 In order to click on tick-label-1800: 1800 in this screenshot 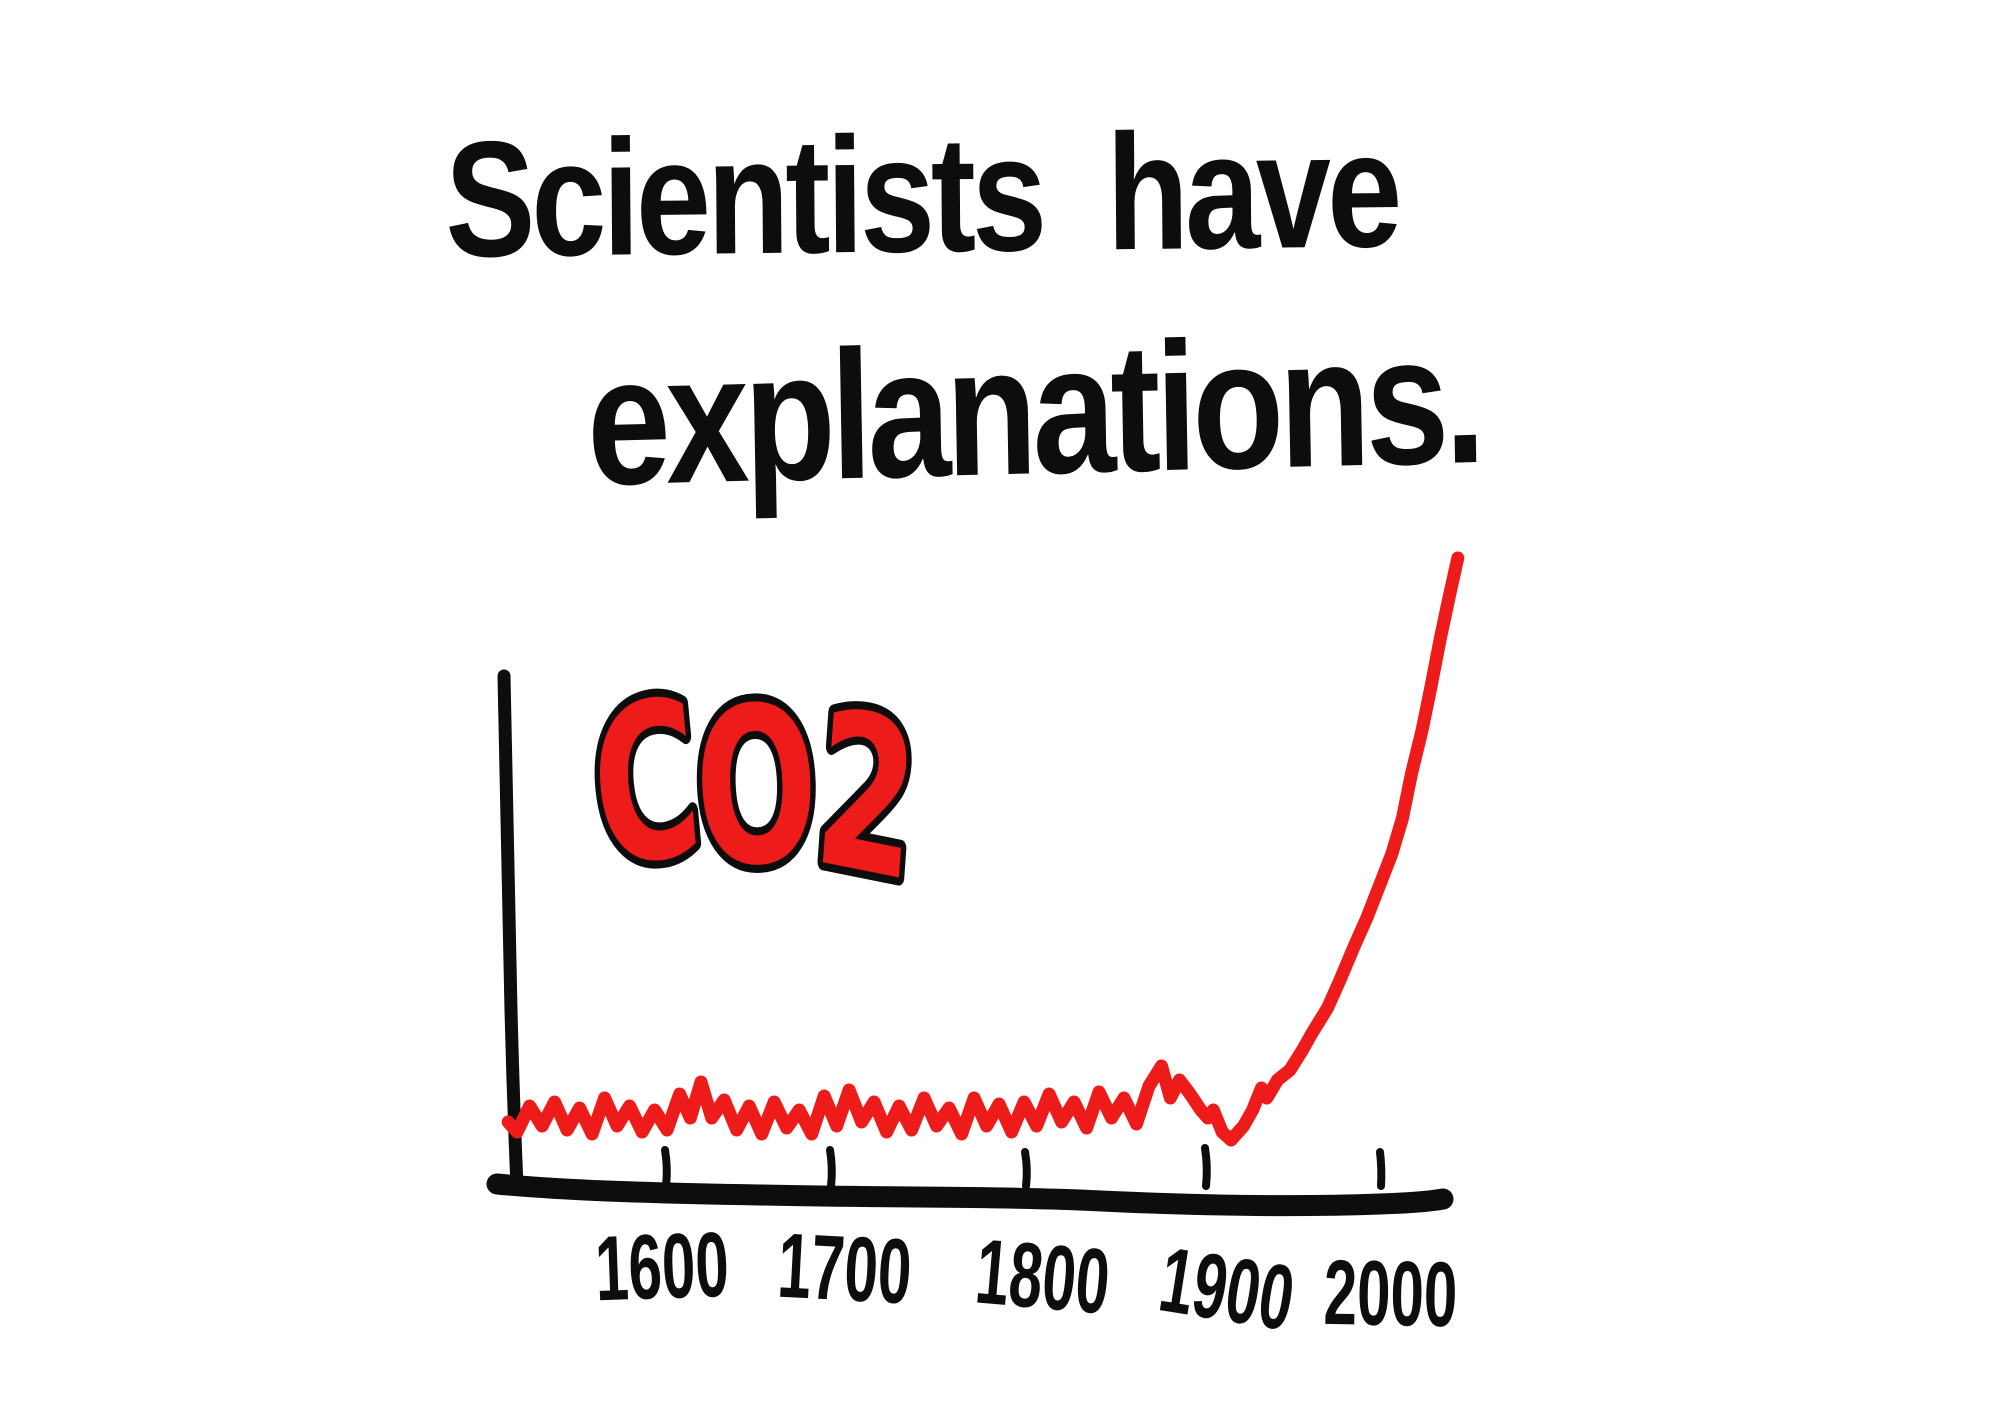, I will do `click(1043, 1277)`.